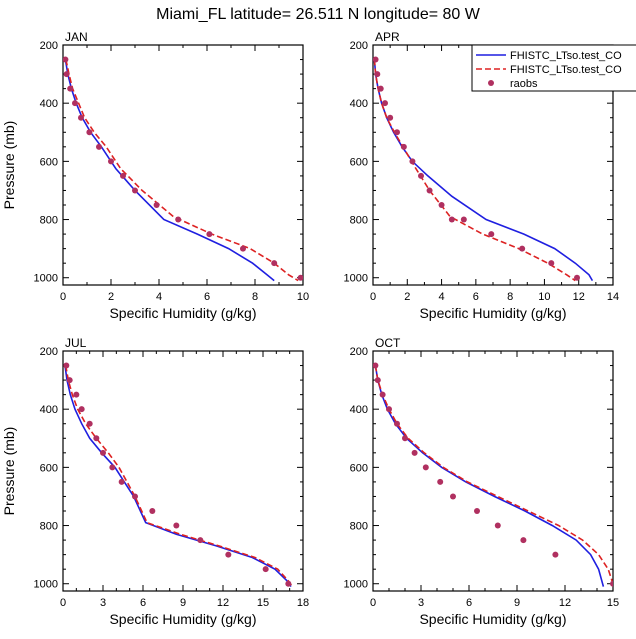 The height and width of the screenshot is (639, 636). Describe the element at coordinates (524, 84) in the screenshot. I see `legend-label: raobs` at that location.